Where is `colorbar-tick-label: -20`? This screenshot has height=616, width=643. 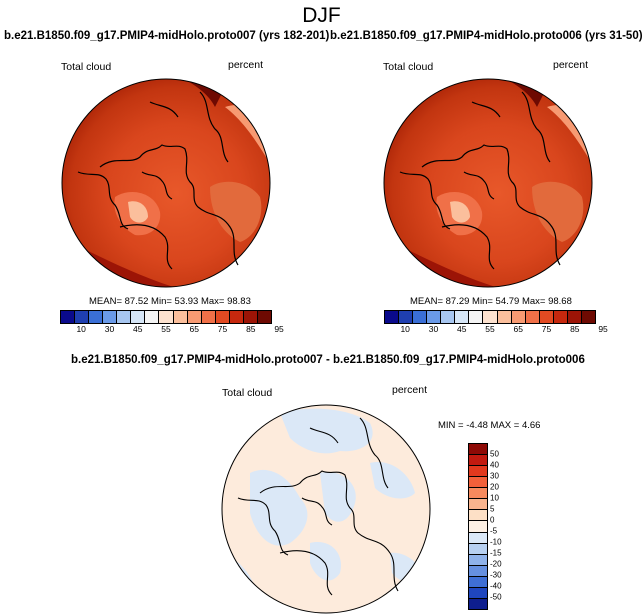
colorbar-tick-label: -20 is located at coordinates (496, 564).